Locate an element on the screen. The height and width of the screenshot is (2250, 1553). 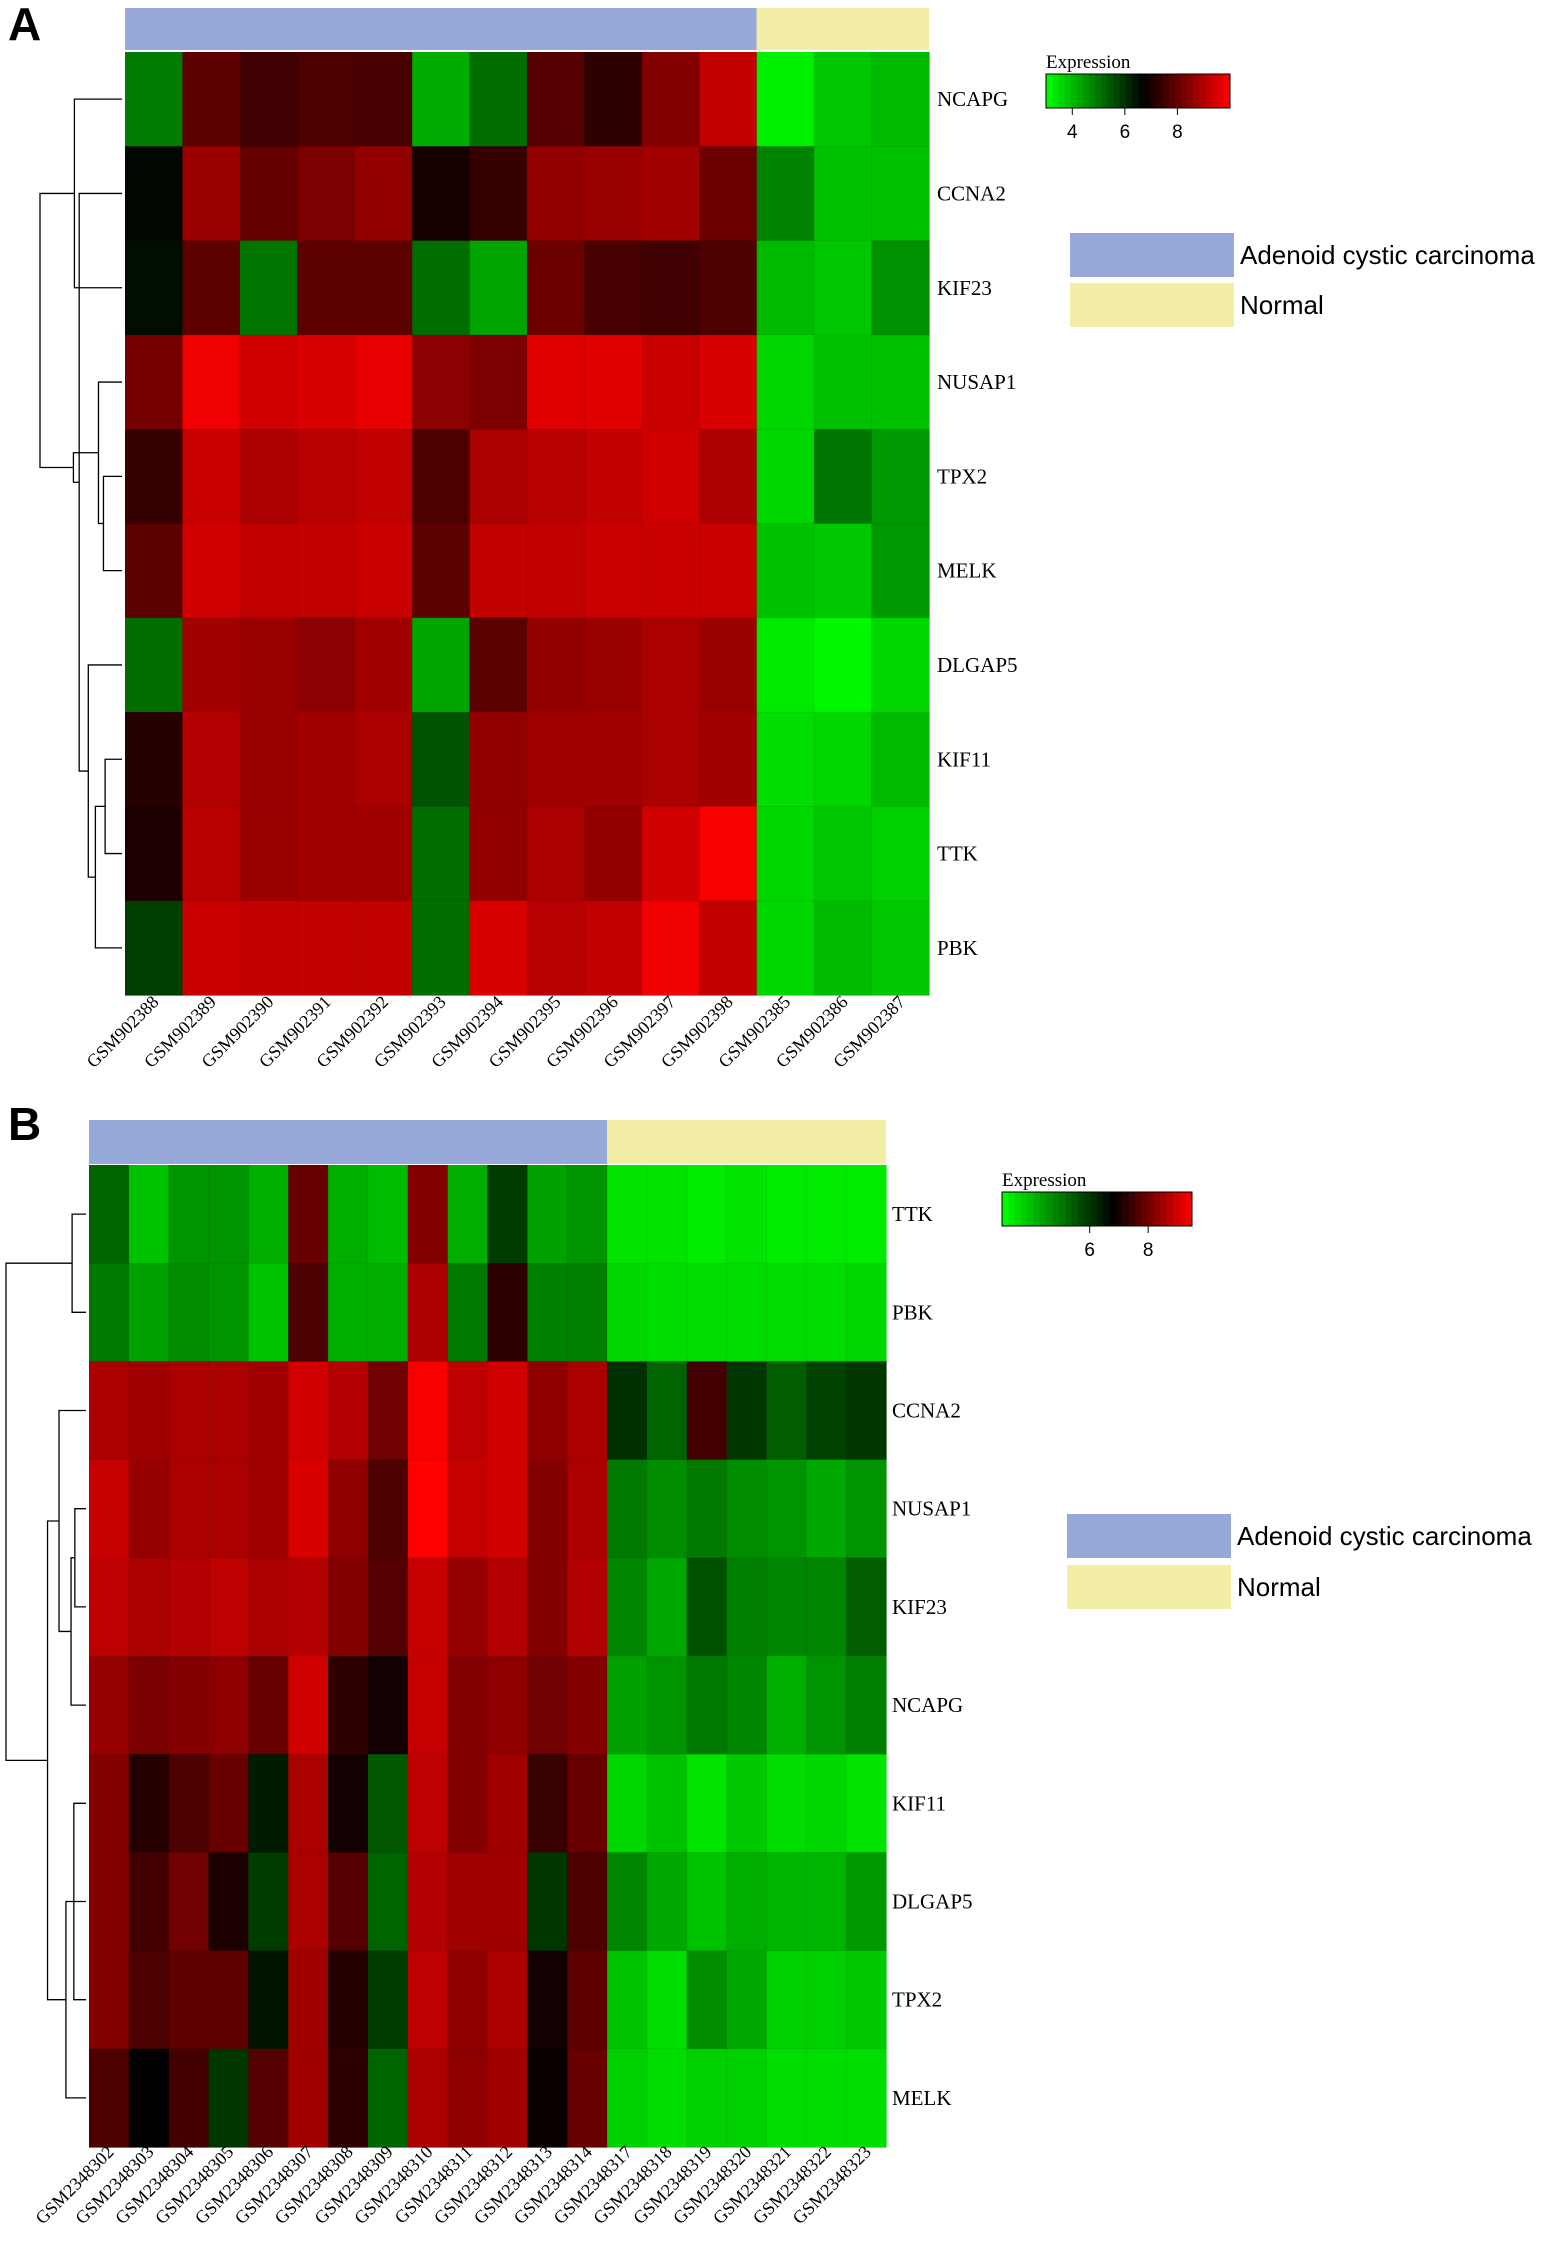
group-bar-normal is located at coordinates (842, 29).